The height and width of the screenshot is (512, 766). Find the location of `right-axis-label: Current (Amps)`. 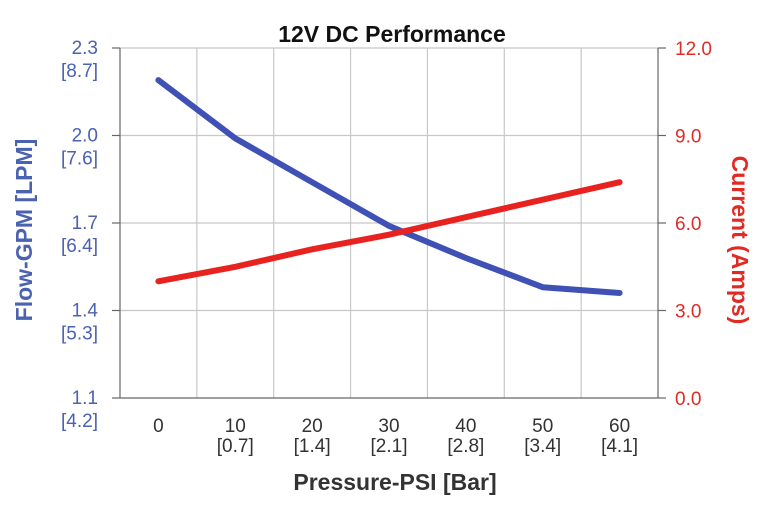

right-axis-label: Current (Amps) is located at coordinates (740, 240).